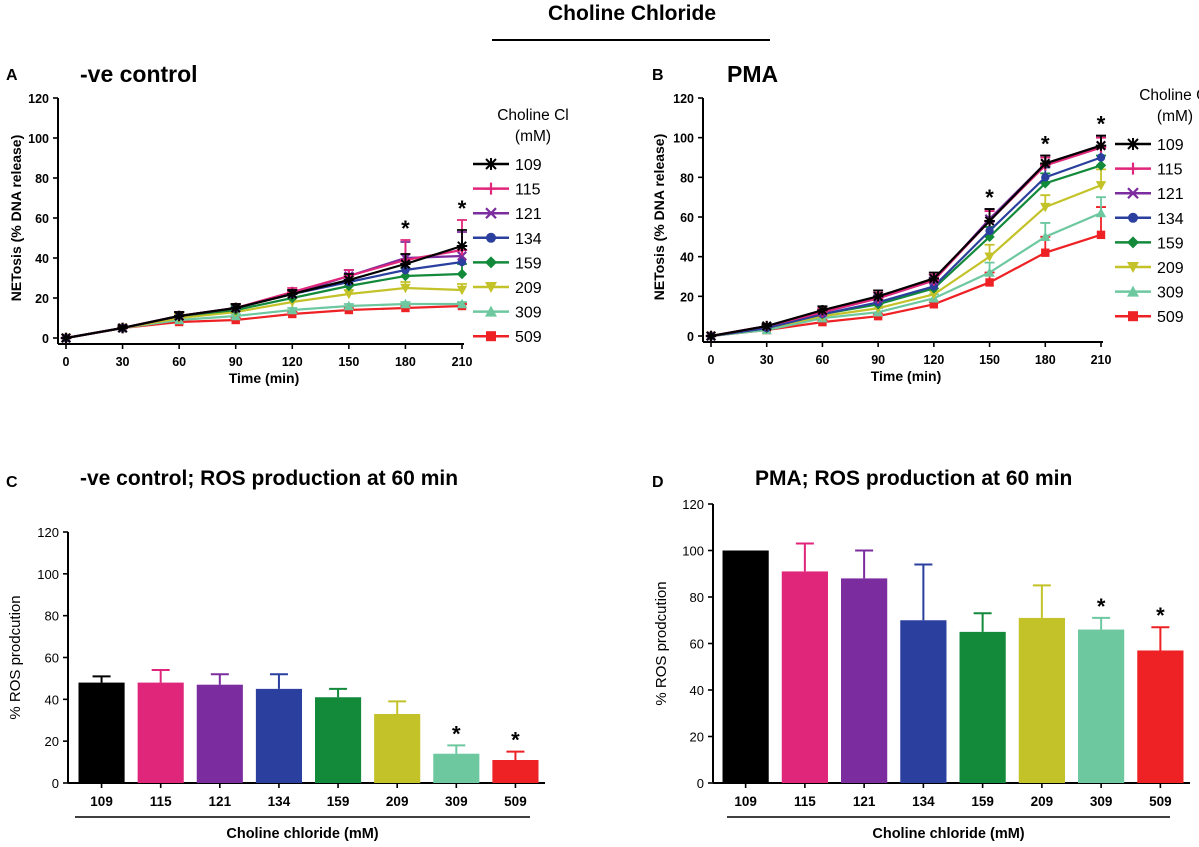 The width and height of the screenshot is (1199, 847). I want to click on bar-group-209: 209, so click(1041, 696).